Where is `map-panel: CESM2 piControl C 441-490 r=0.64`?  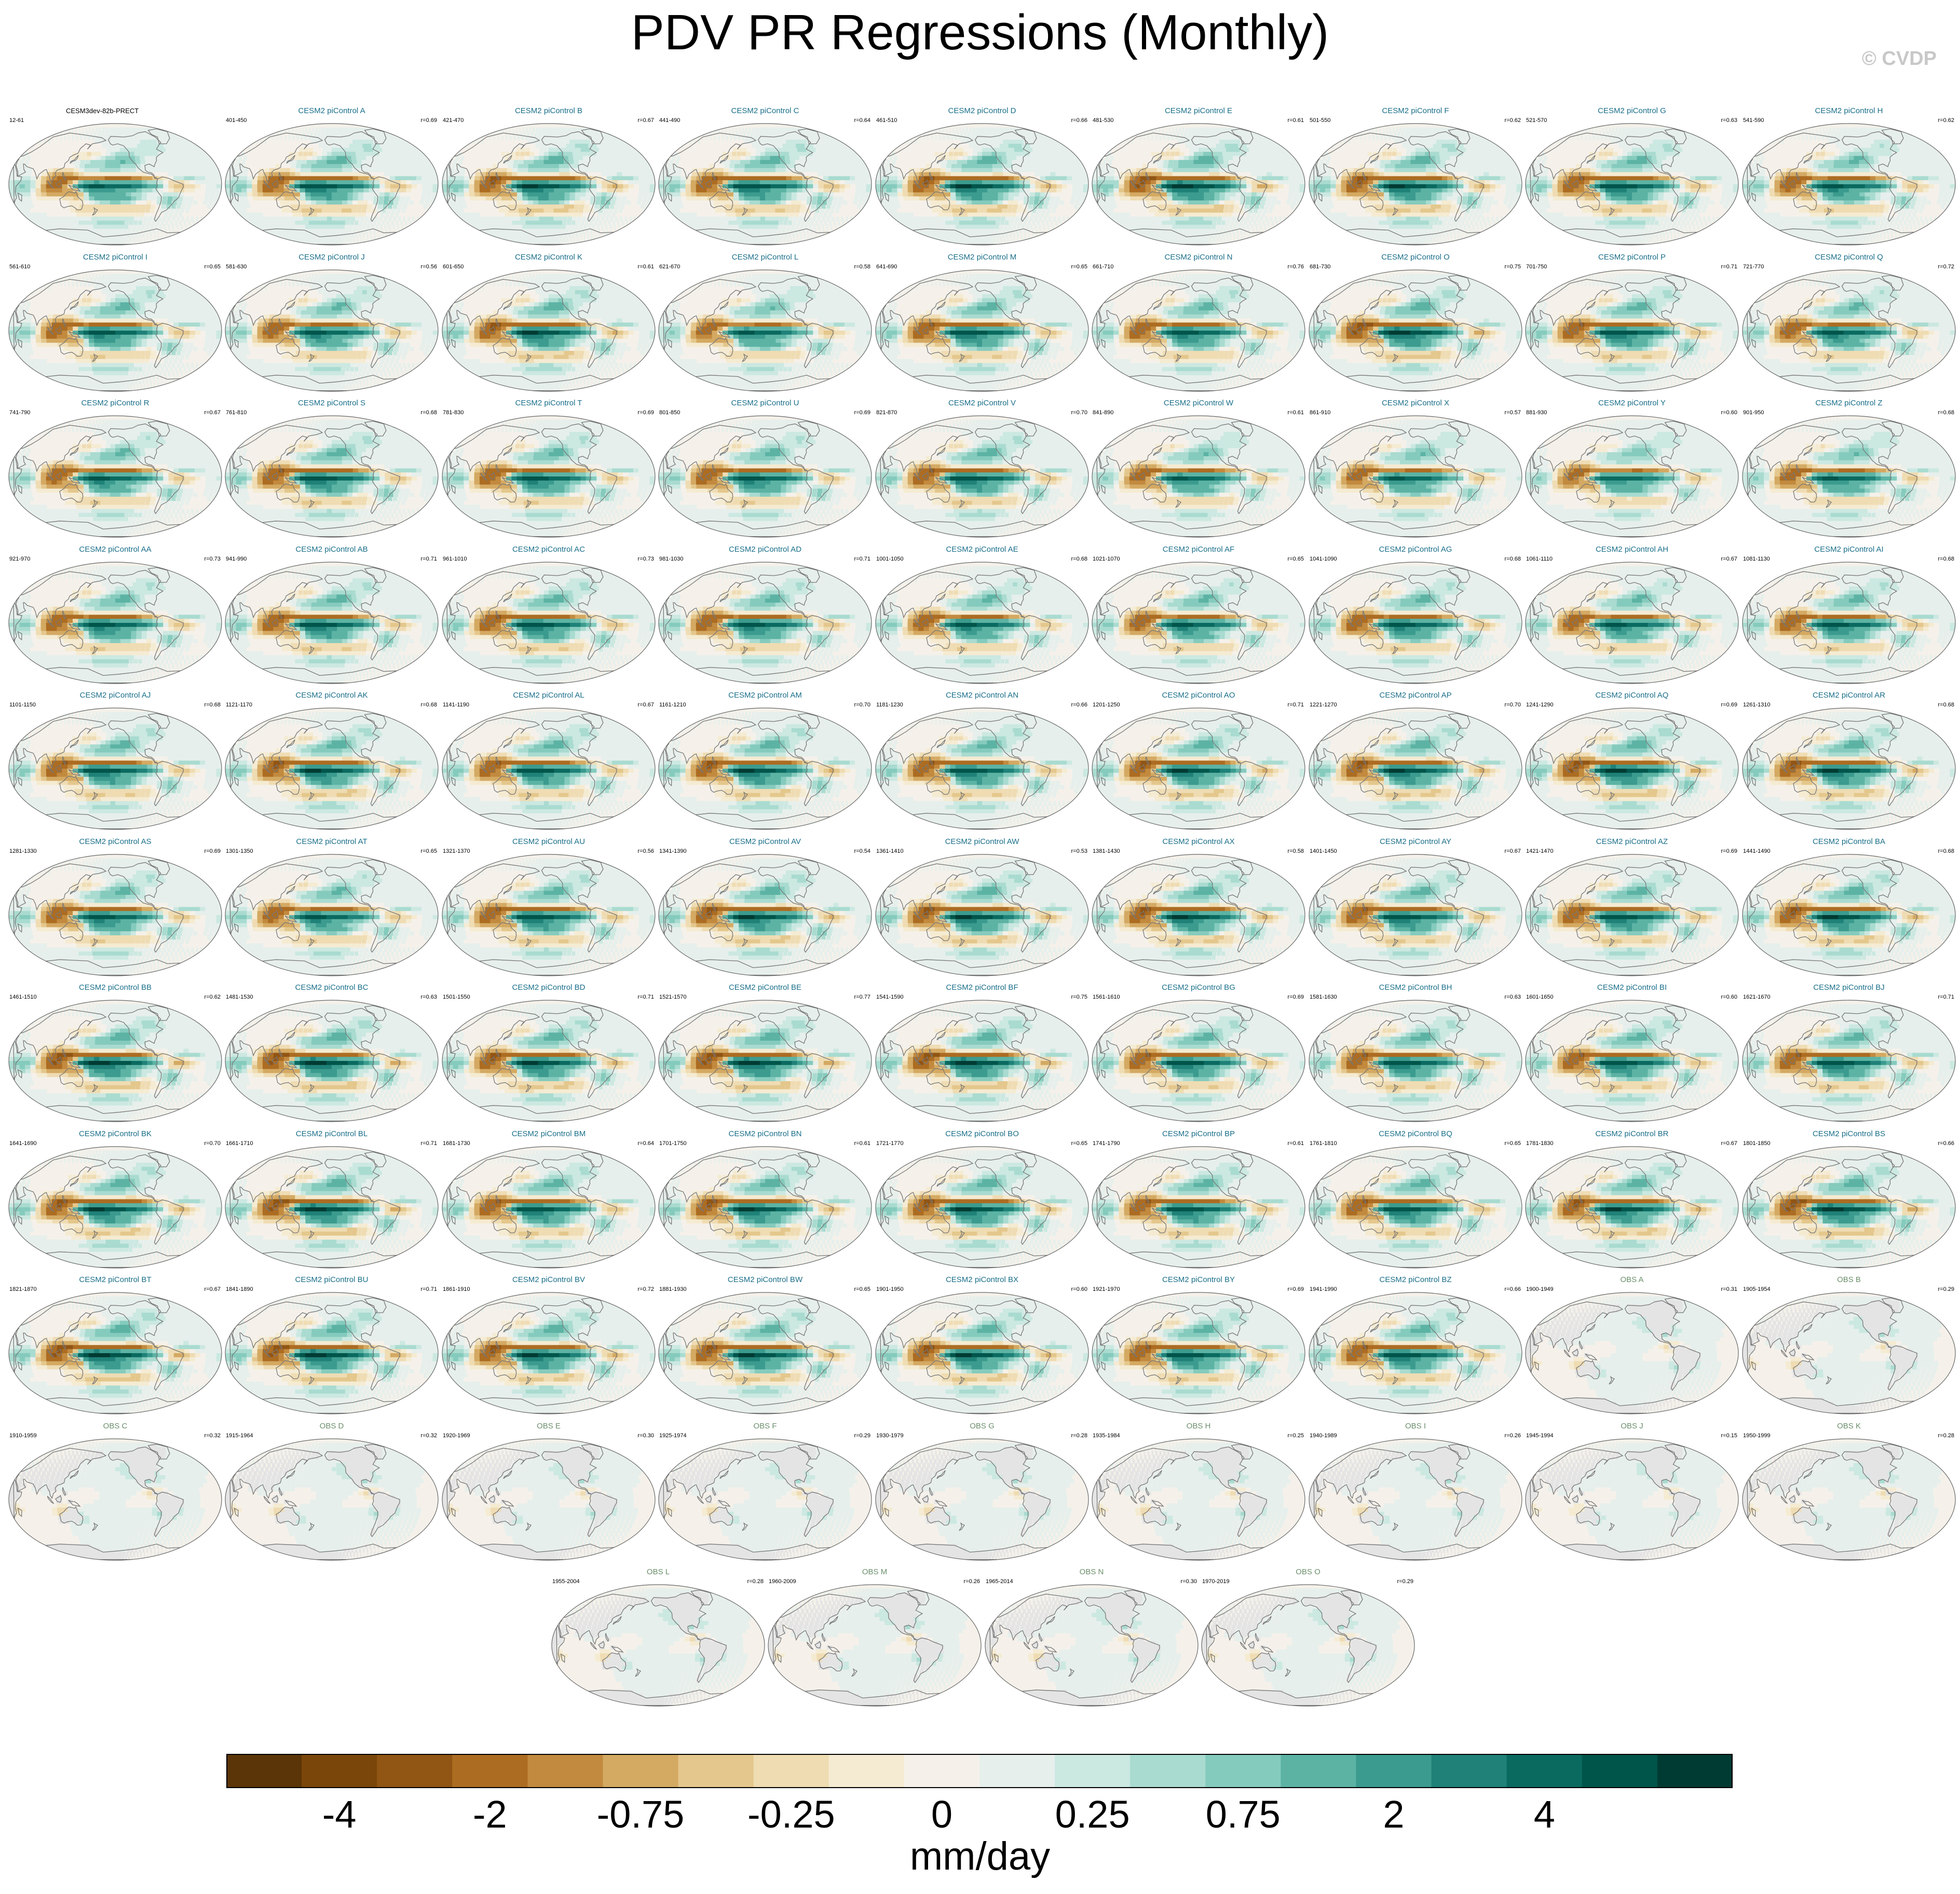
map-panel: CESM2 piControl C 441-490 r=0.64 is located at coordinates (765, 176).